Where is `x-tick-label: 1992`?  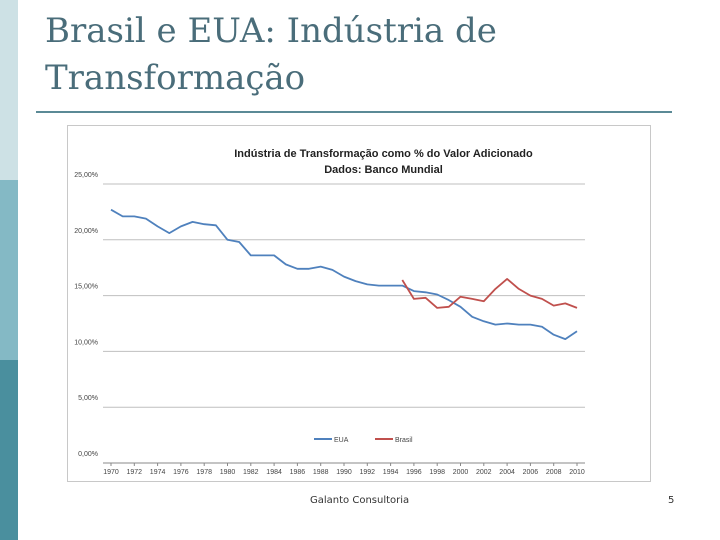
x-tick-label: 1992 is located at coordinates (368, 472).